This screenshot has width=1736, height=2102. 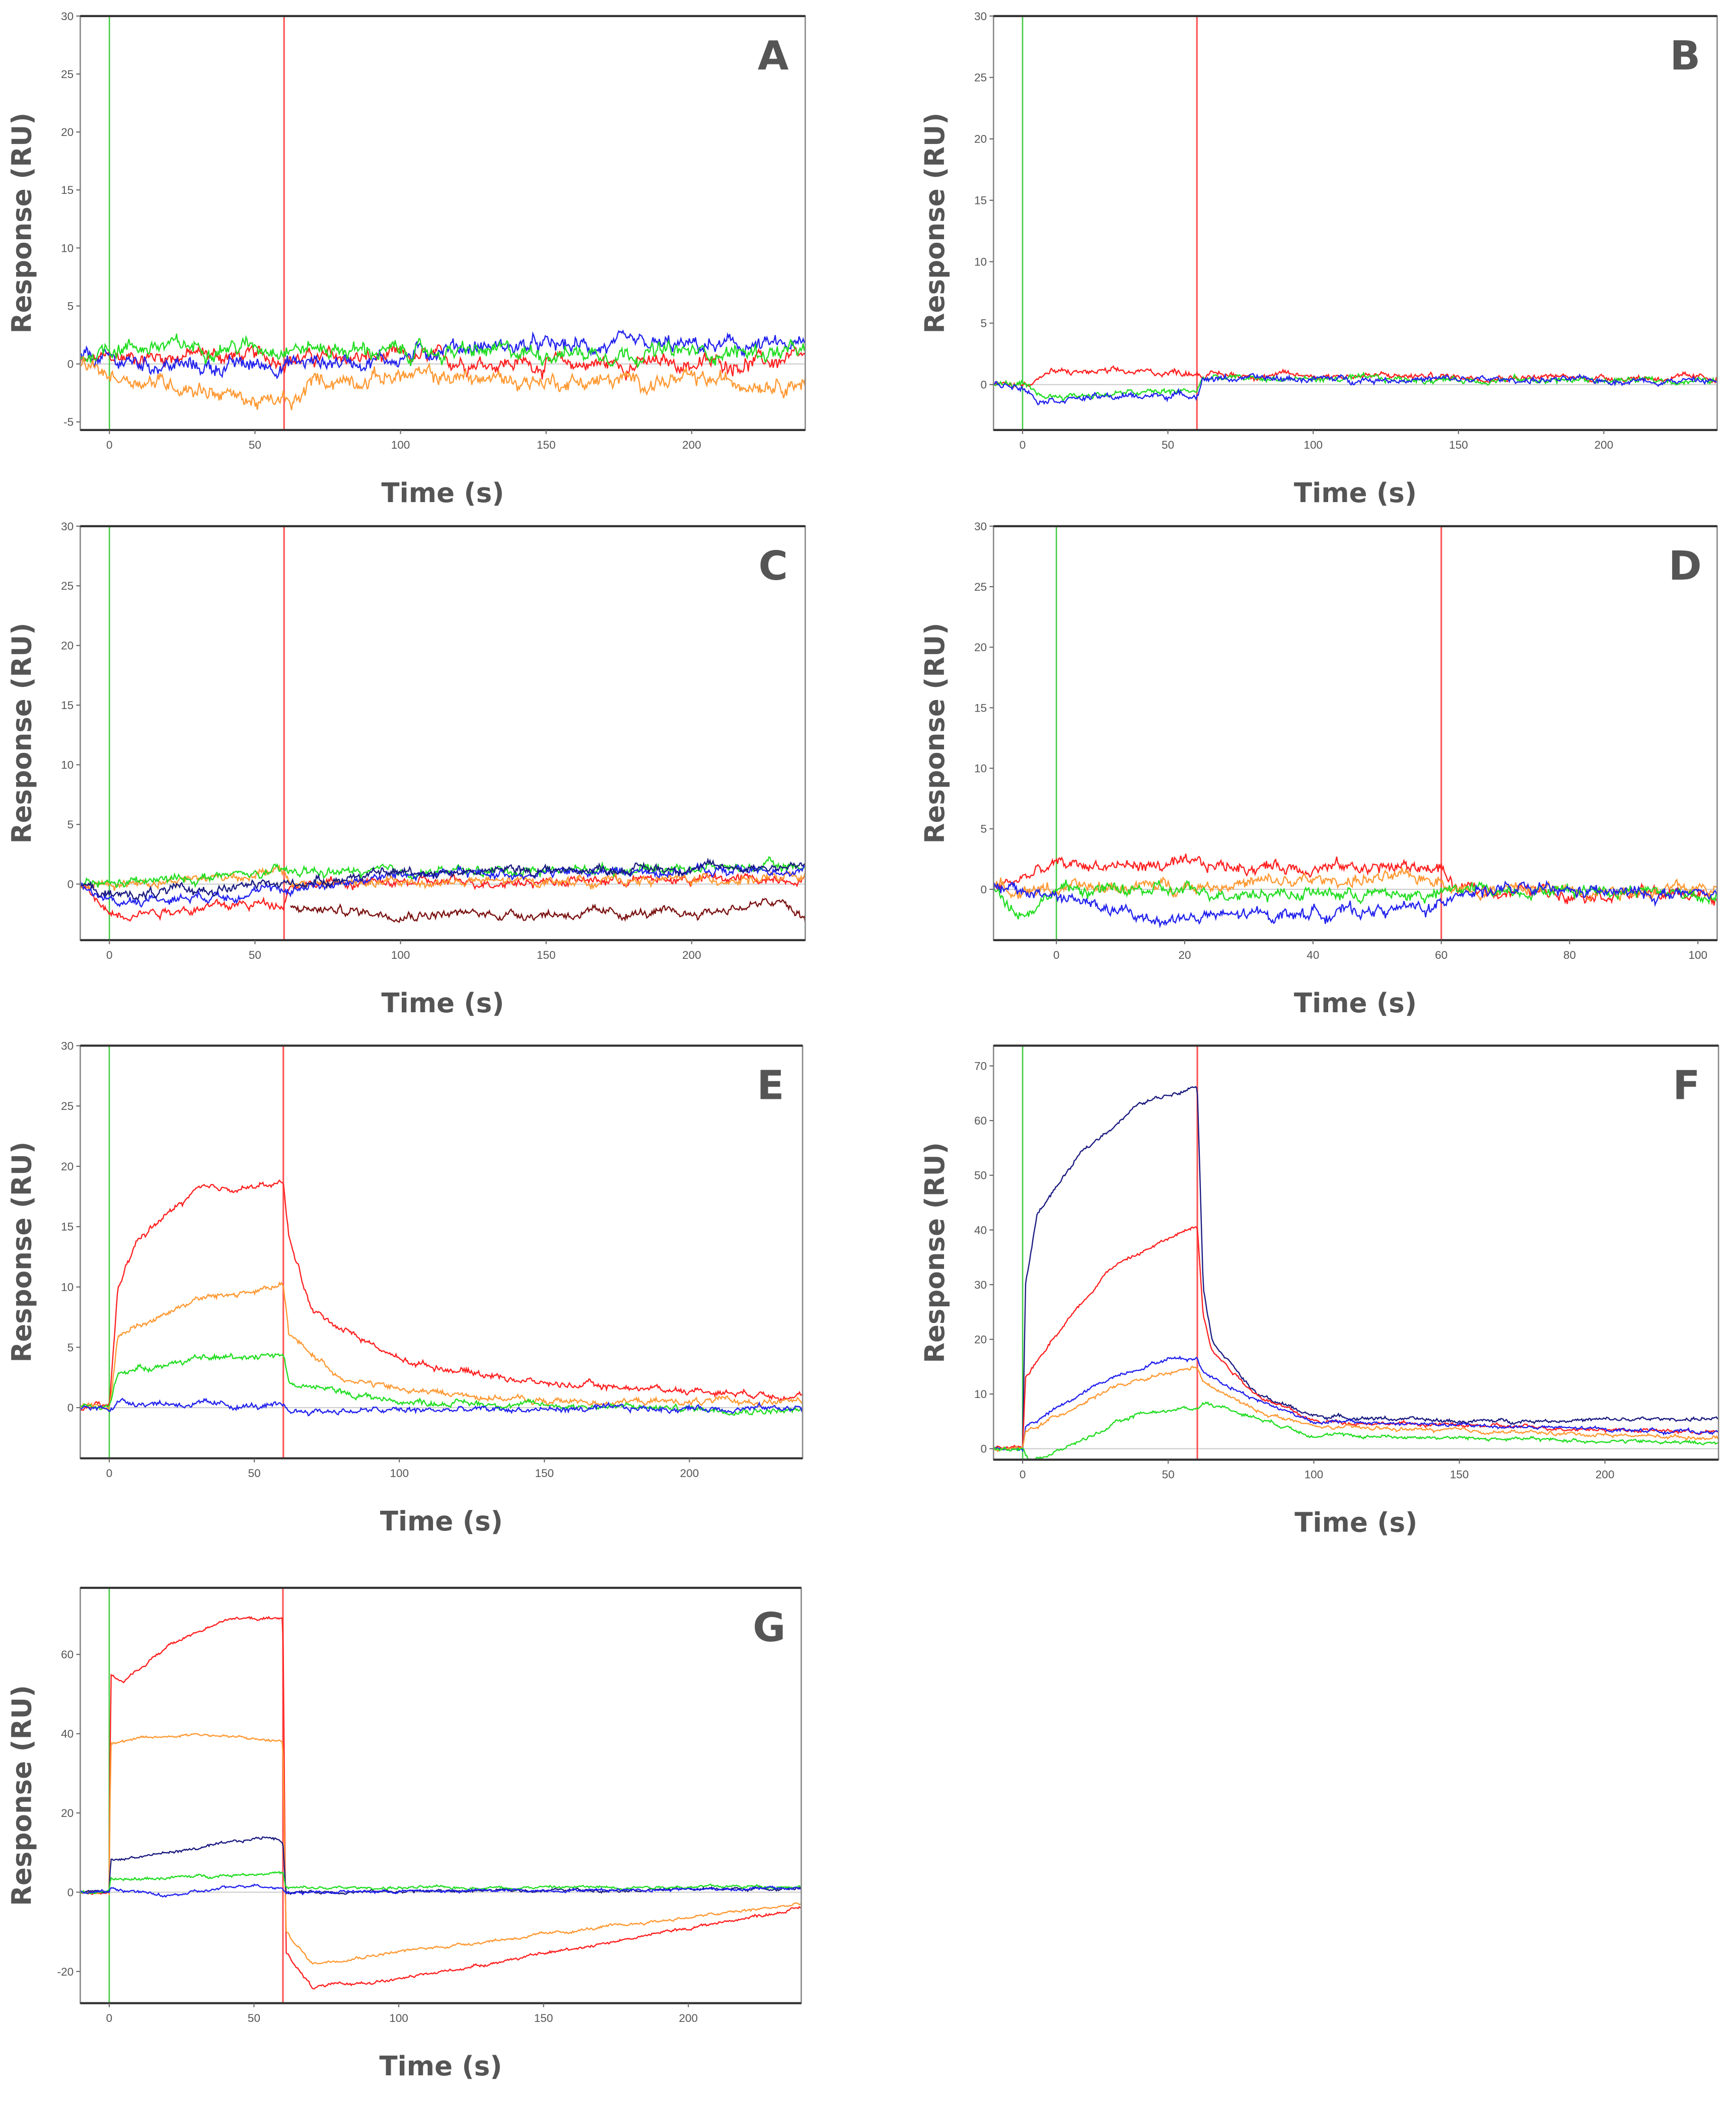 What do you see at coordinates (68, 422) in the screenshot?
I see `y-tick-label: -5` at bounding box center [68, 422].